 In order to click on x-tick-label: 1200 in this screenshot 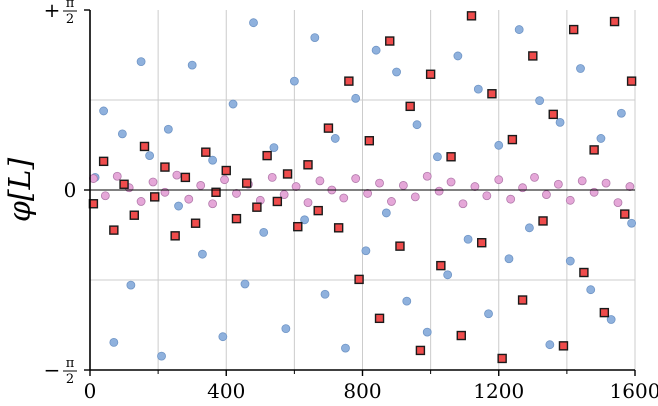, I will do `click(498, 391)`.